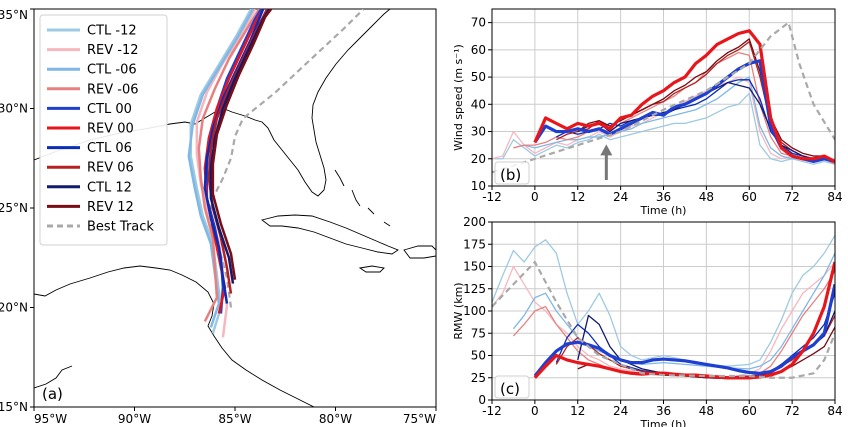 This screenshot has width=848, height=427. Describe the element at coordinates (478, 50) in the screenshot. I see `y-tick-label: 60` at that location.